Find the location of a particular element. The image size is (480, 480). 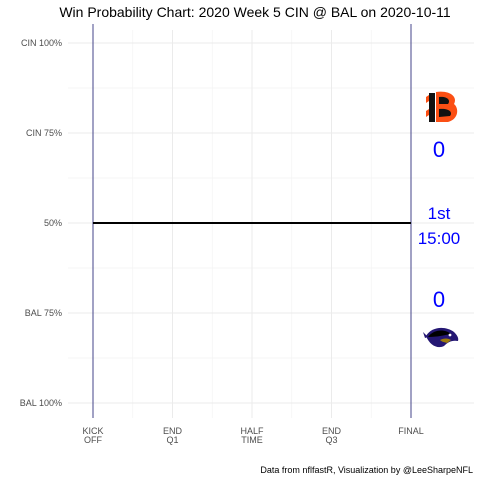

game-quarter: 1st is located at coordinates (439, 213).